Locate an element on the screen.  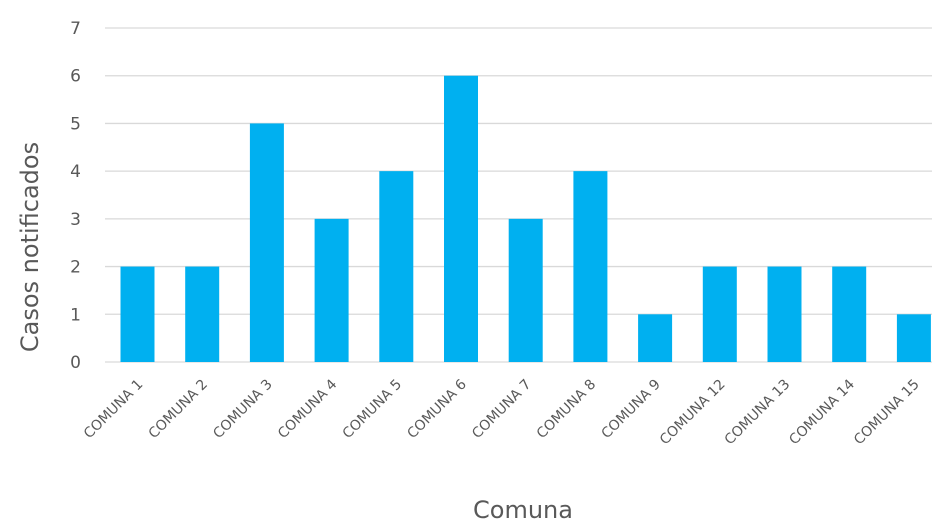
x-tick-label: COMUNA 9 is located at coordinates (630, 409).